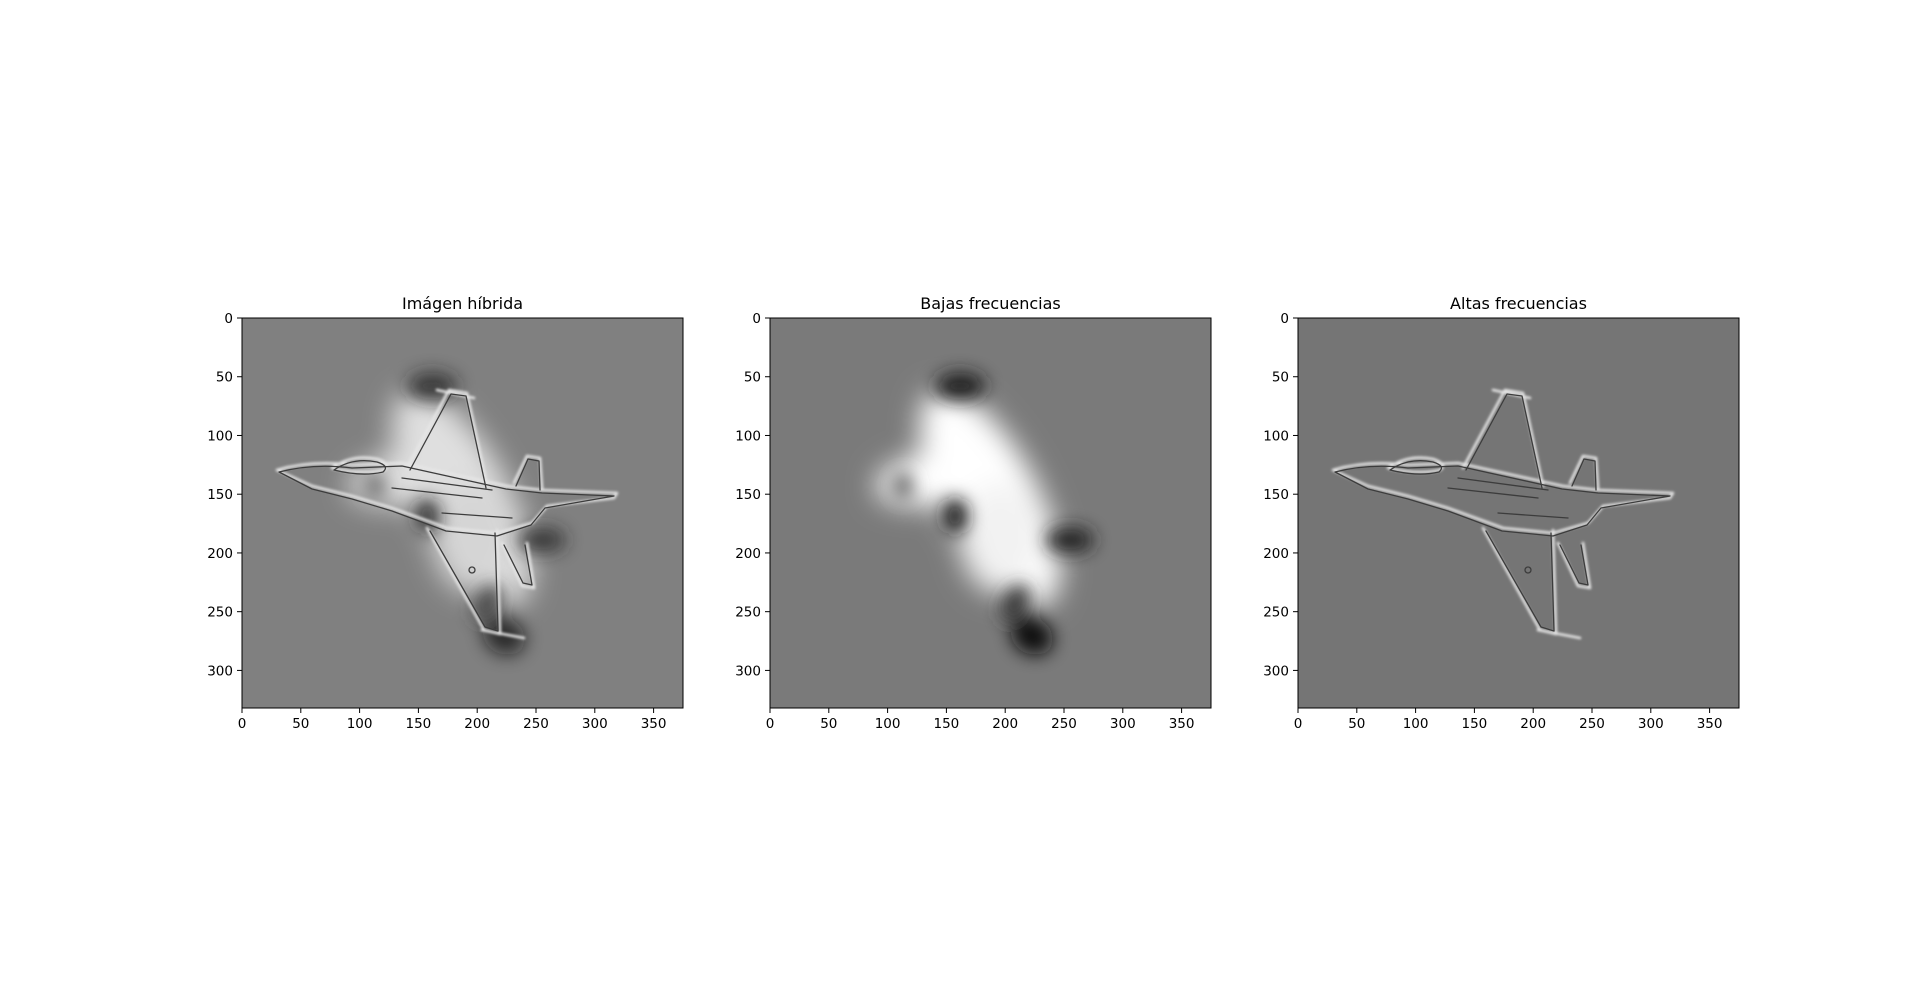 The height and width of the screenshot is (1005, 1920). I want to click on panel-title: Bajas frecuencias, so click(990, 303).